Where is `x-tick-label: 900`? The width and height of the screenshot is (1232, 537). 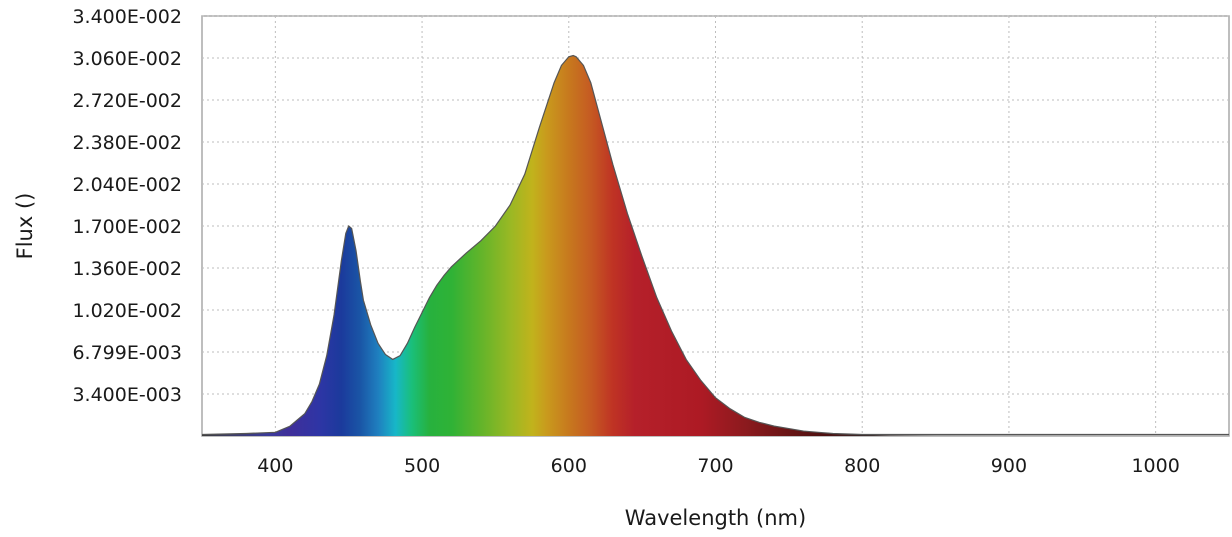
x-tick-label: 900 is located at coordinates (1009, 466).